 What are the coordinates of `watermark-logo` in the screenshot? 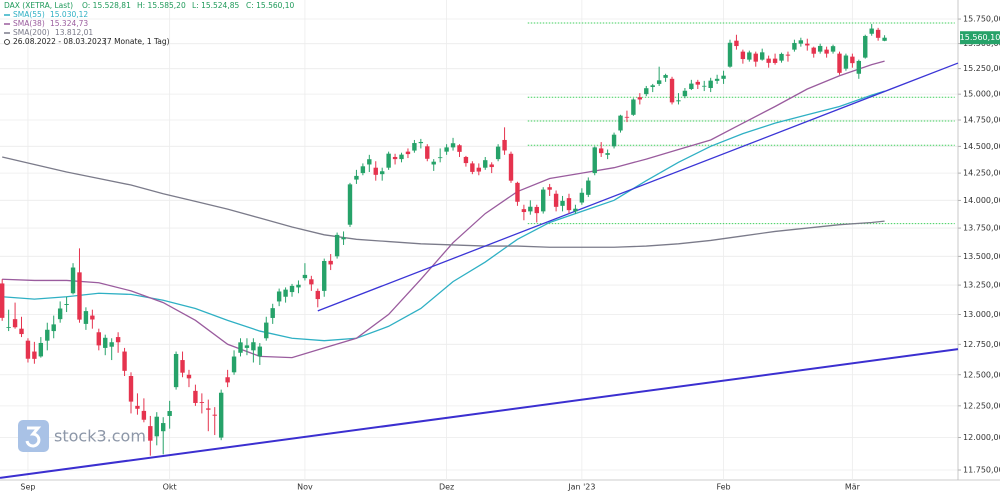 It's located at (33, 436).